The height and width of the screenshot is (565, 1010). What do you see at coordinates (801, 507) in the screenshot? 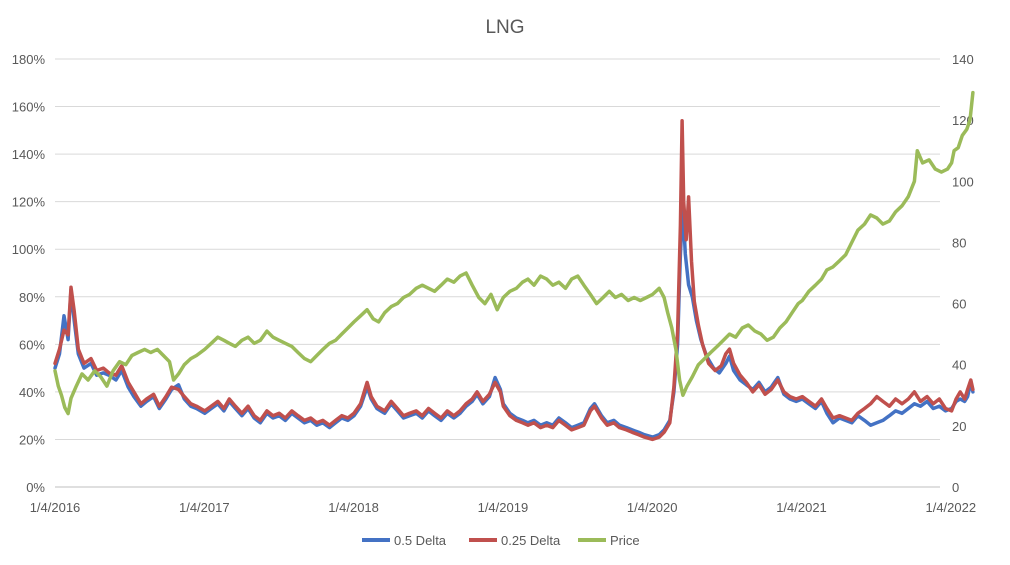
I see `x-tick-label: 1/4/2021` at bounding box center [801, 507].